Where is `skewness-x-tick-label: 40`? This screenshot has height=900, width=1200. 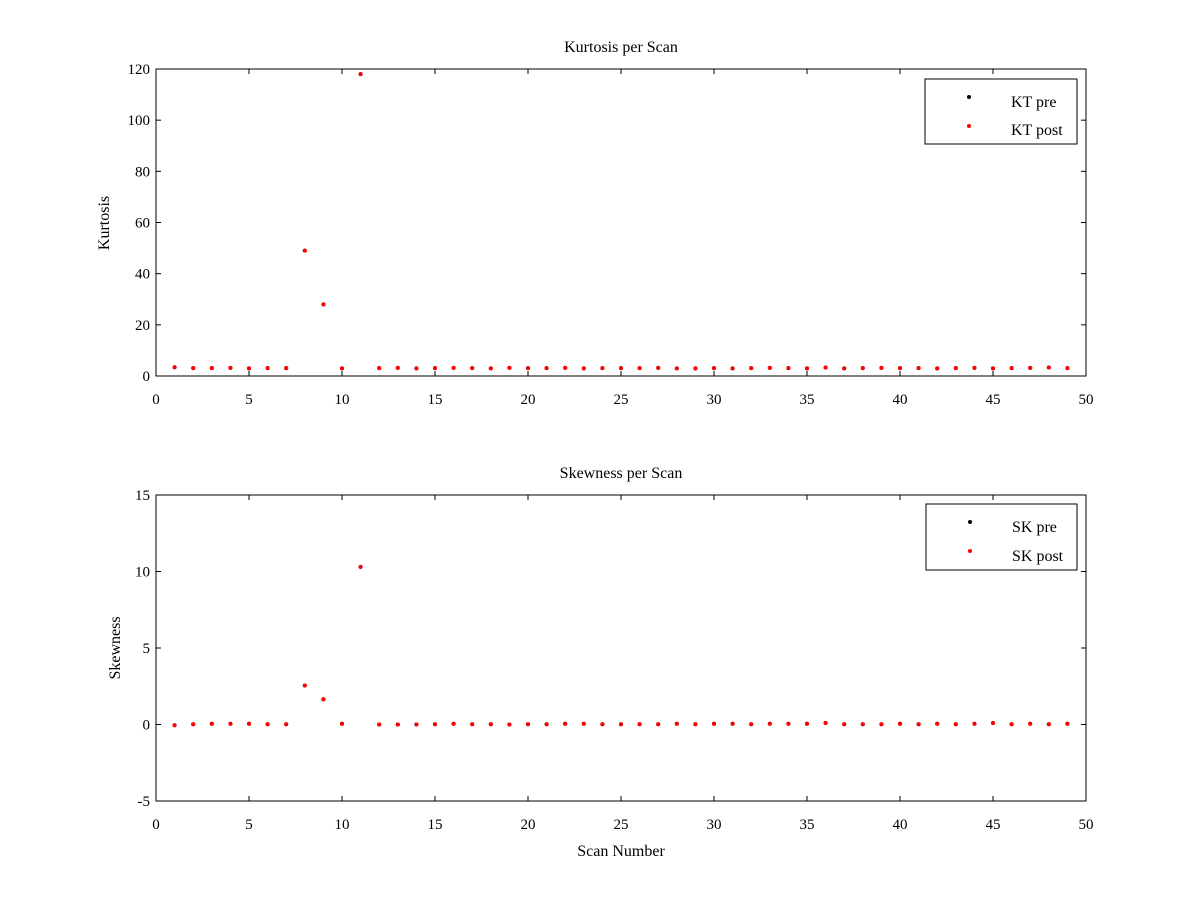 skewness-x-tick-label: 40 is located at coordinates (900, 825).